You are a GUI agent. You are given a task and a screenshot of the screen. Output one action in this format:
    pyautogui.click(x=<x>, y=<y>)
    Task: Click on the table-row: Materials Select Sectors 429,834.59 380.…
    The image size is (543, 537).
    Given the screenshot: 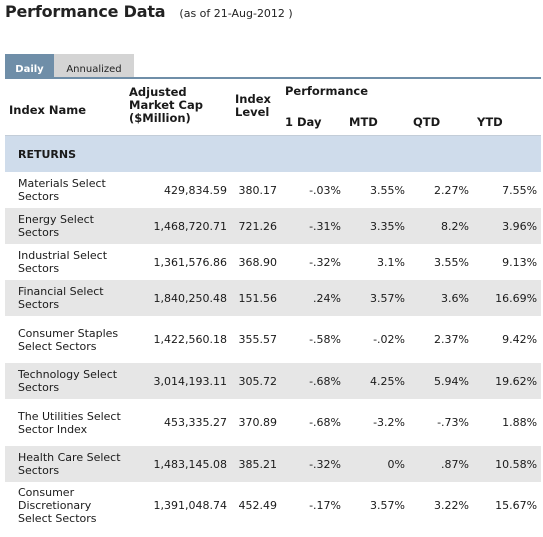 What is the action you would take?
    pyautogui.click(x=273, y=190)
    